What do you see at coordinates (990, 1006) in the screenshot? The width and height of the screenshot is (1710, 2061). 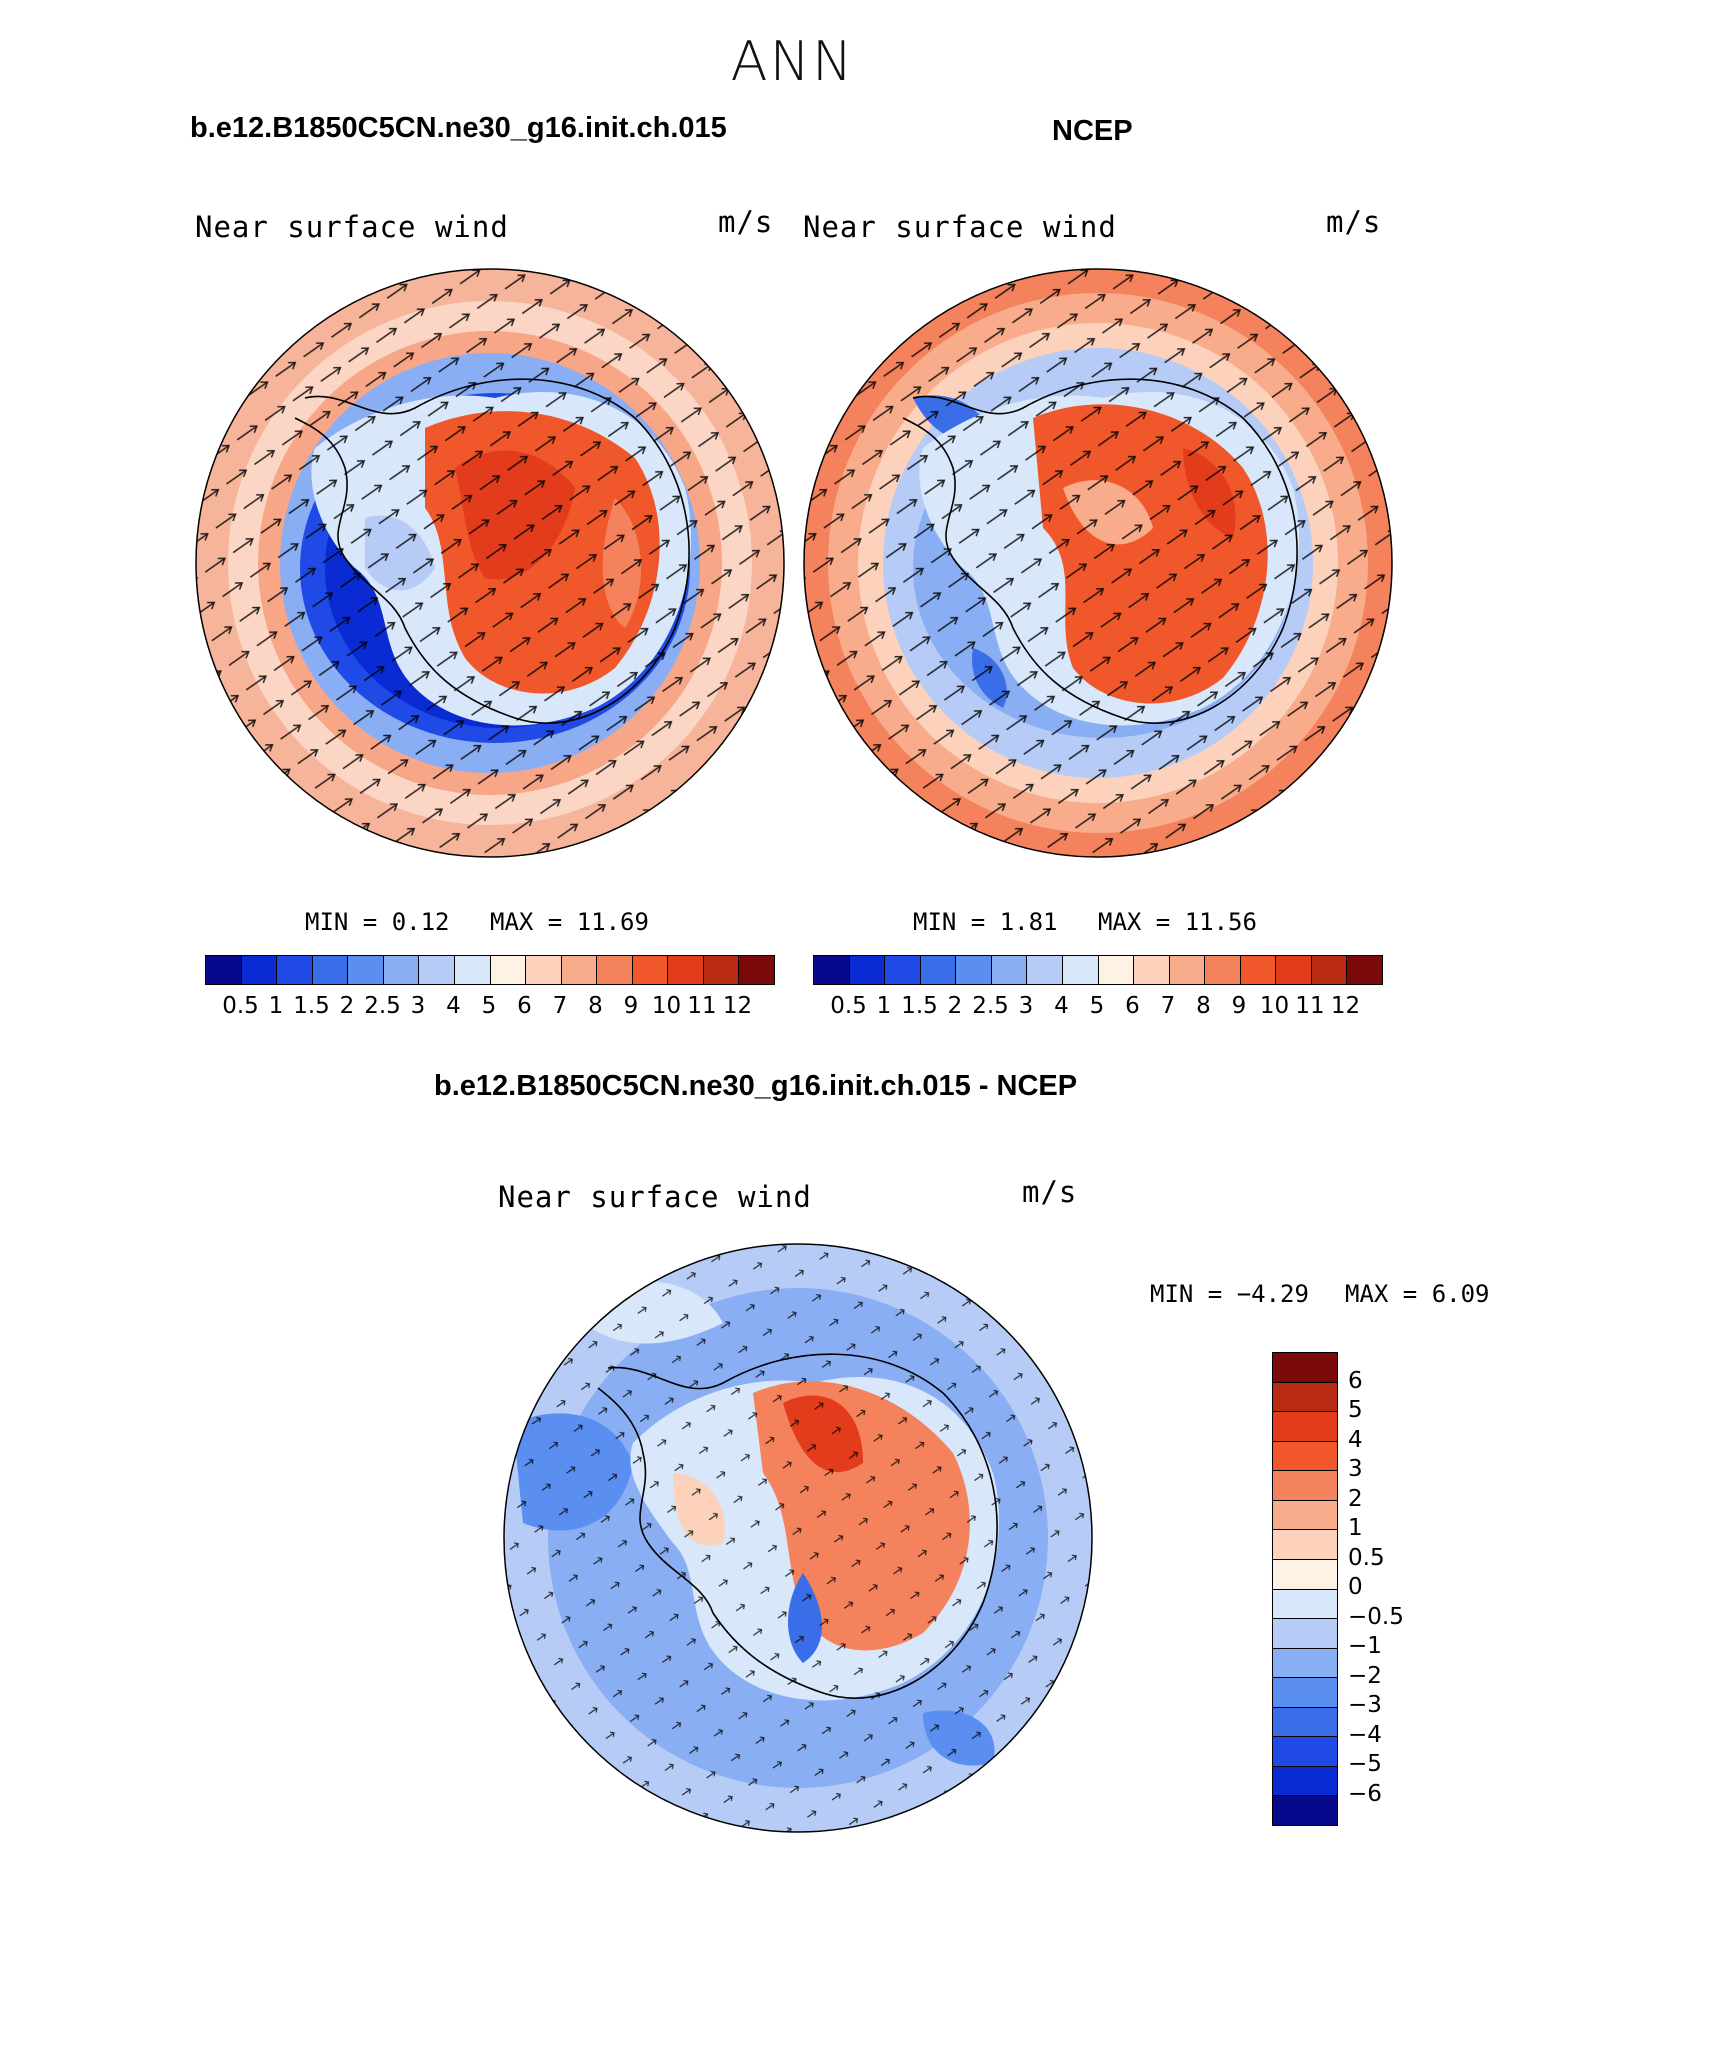 I see `panel2-colorbar-tick-label: 2.5` at bounding box center [990, 1006].